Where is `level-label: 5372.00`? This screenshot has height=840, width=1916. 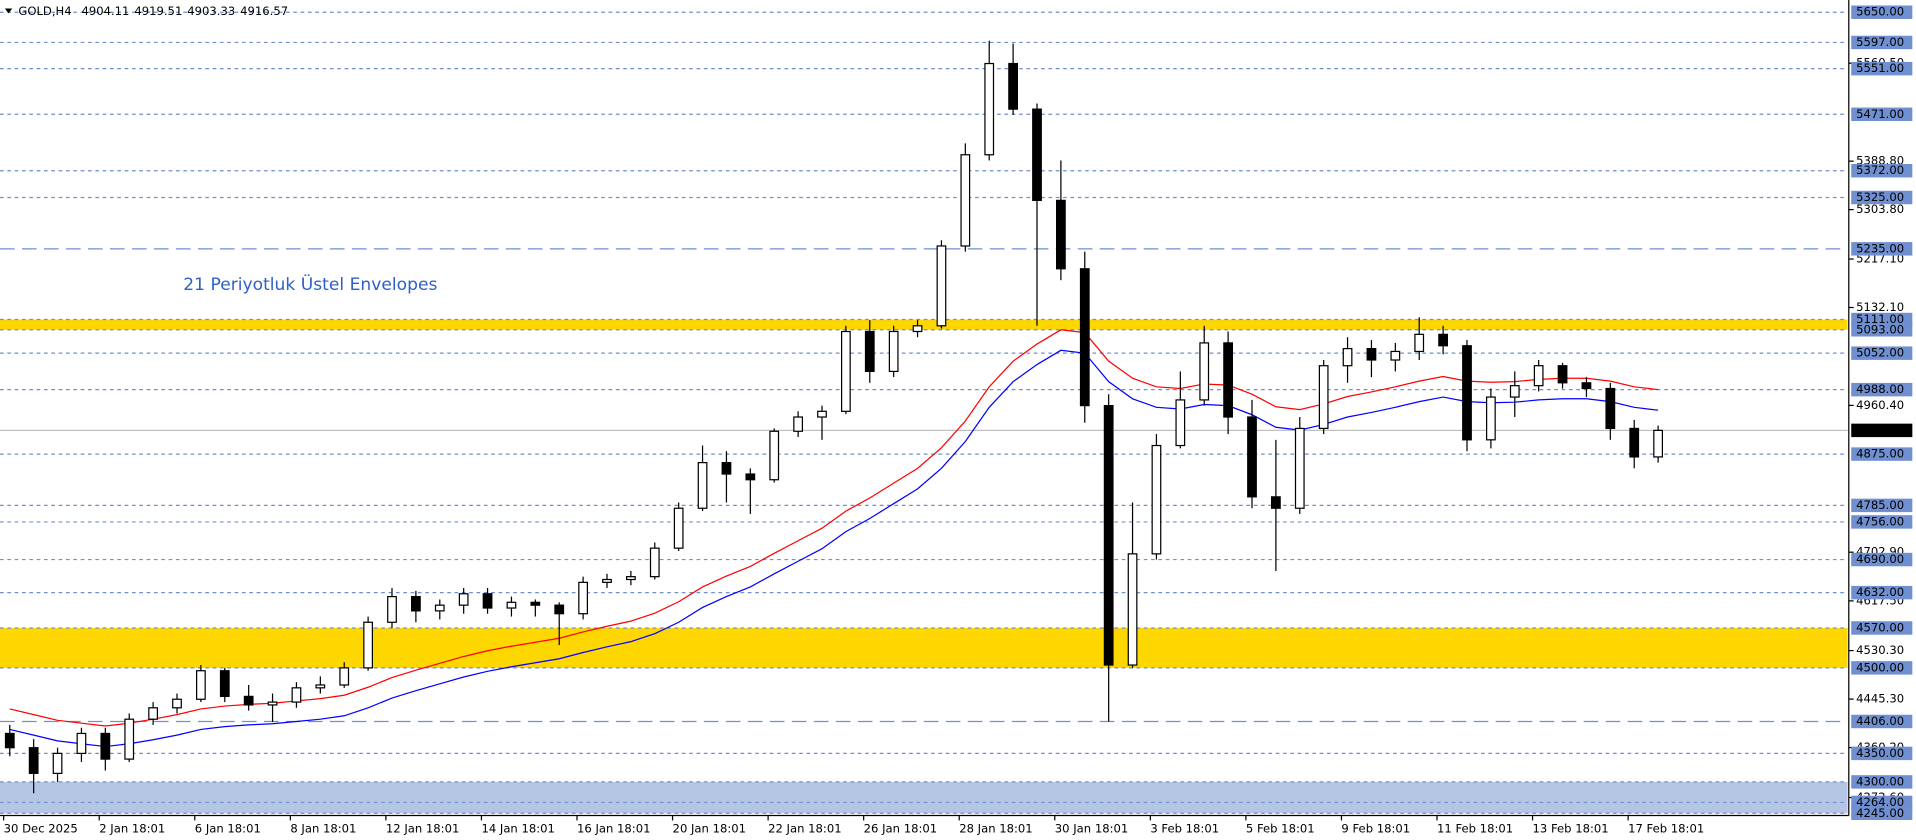 level-label: 5372.00 is located at coordinates (1880, 170).